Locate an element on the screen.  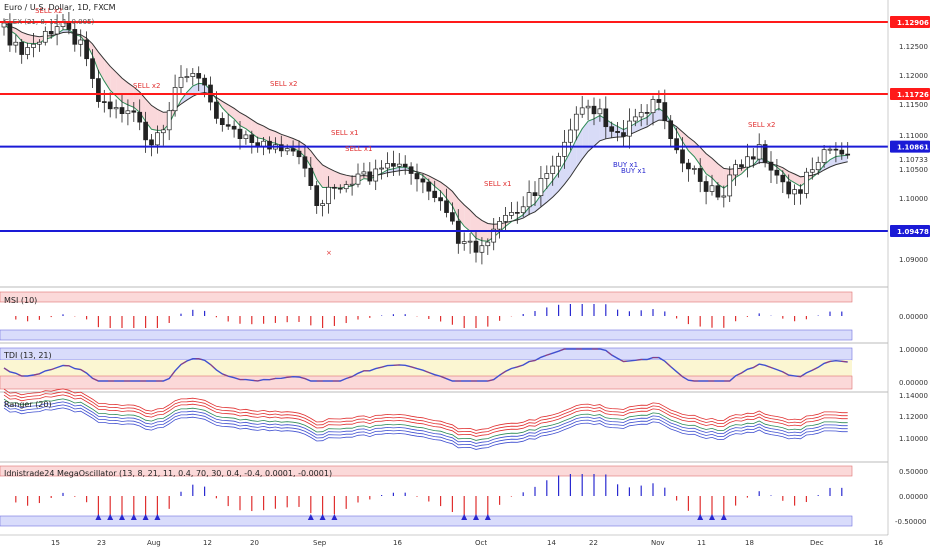
ranger-pane: Ranger (20) 1.14000 1.12000 1.10000 is located at coordinates (464, 419).